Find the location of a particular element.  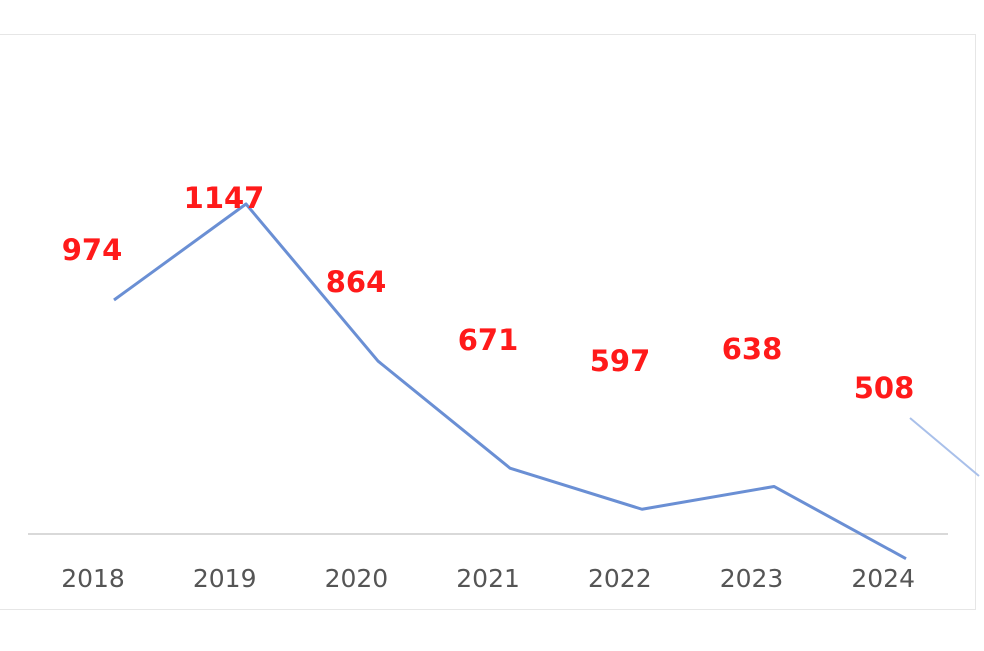

data-label-2020: 864 is located at coordinates (356, 282).